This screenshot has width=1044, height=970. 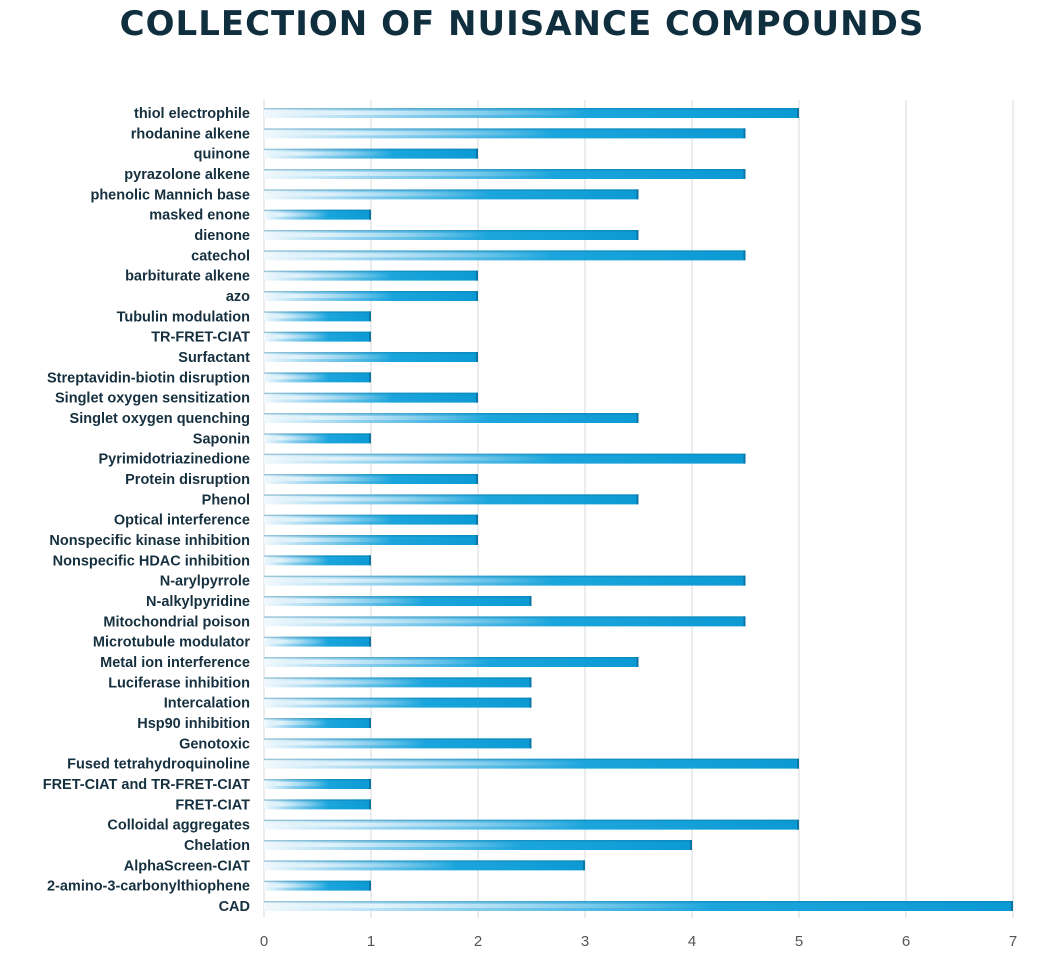 I want to click on category-label: Chelation, so click(x=217, y=846).